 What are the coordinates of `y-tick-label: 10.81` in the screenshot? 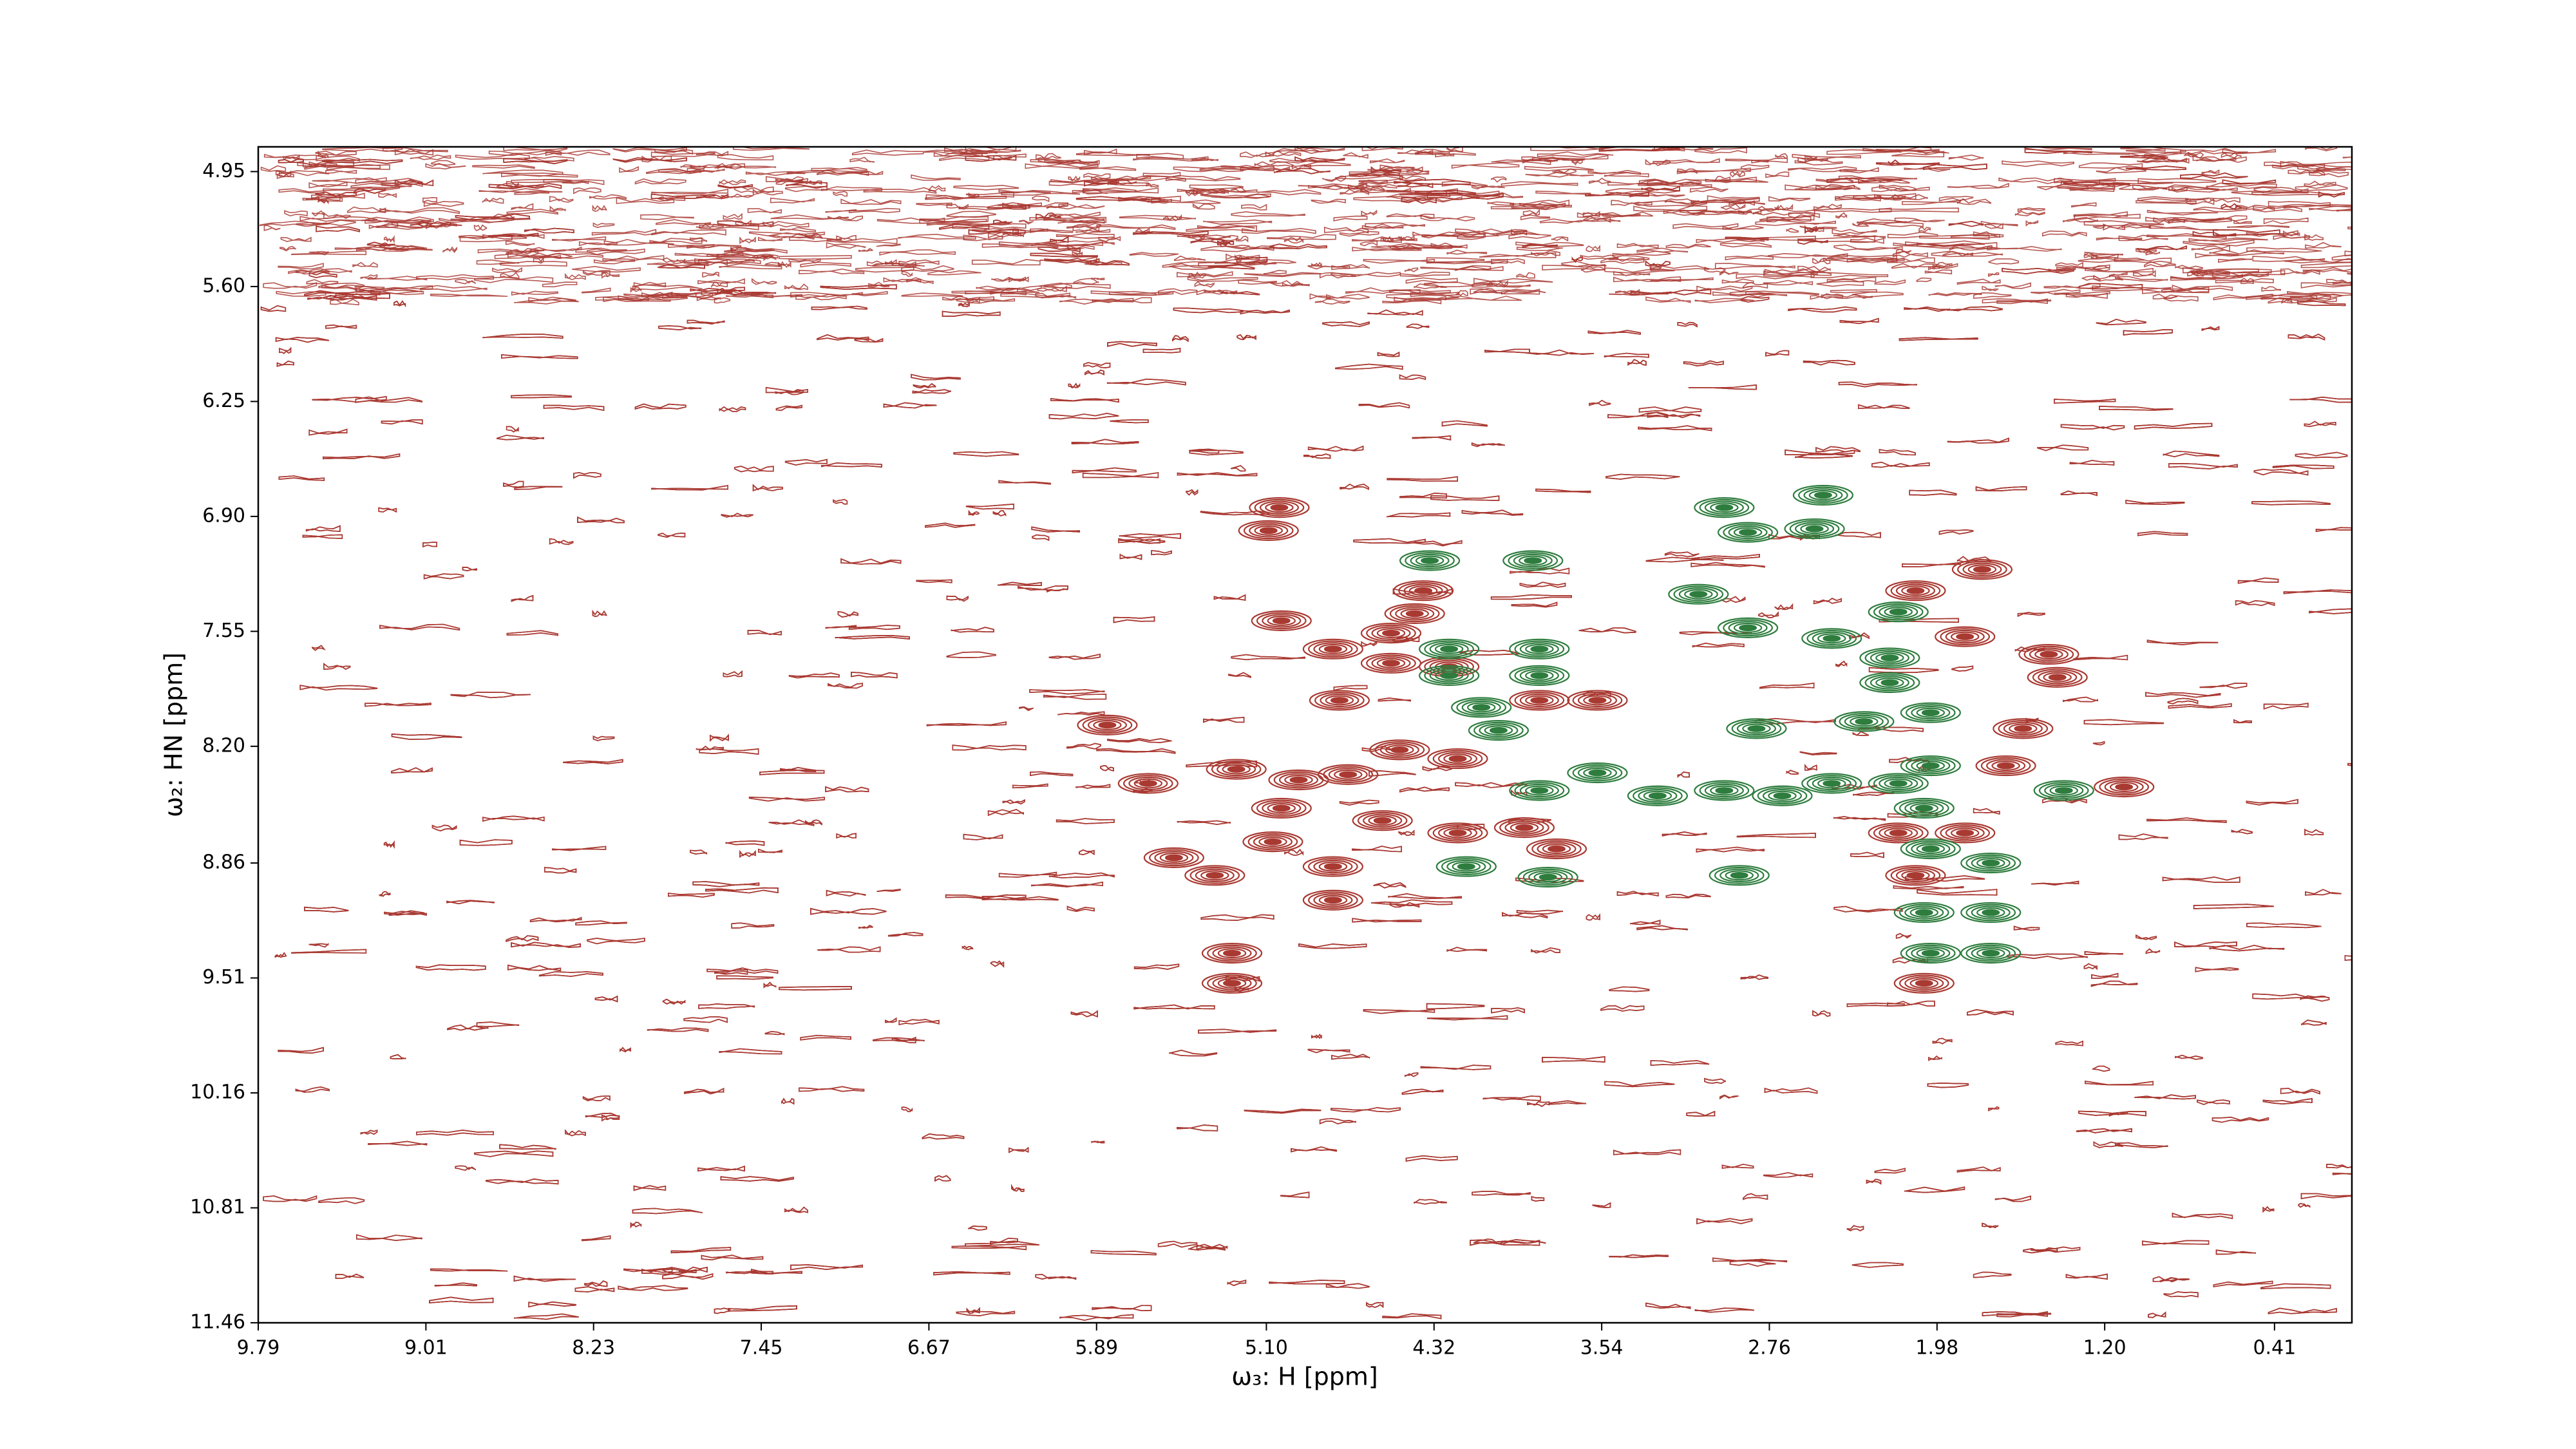 It's located at (217, 1207).